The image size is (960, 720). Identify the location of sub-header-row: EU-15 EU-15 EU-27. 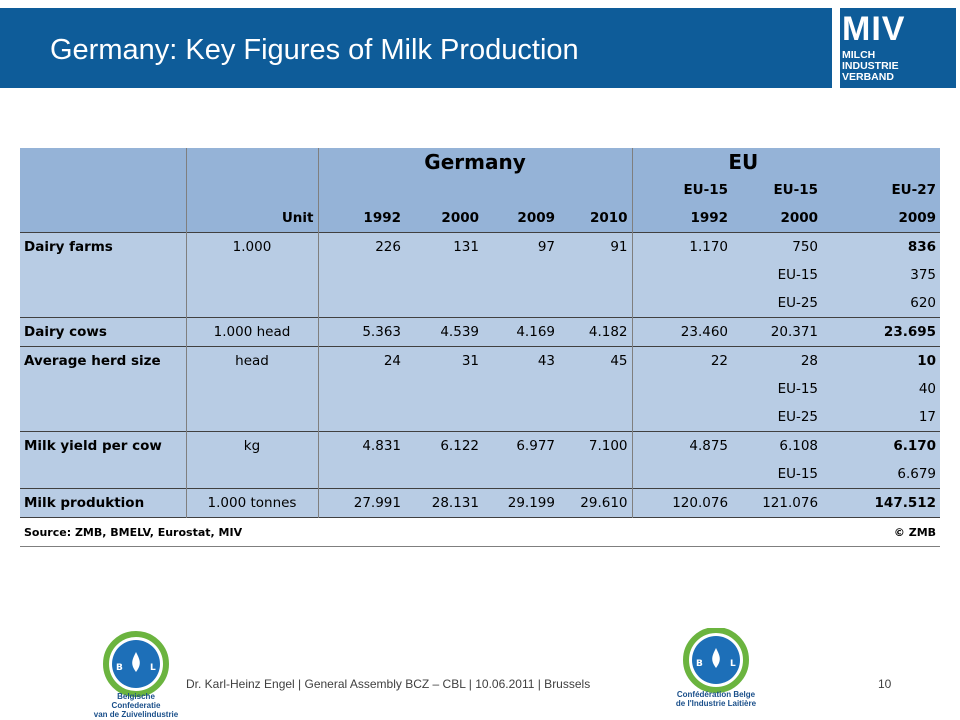
(480, 190).